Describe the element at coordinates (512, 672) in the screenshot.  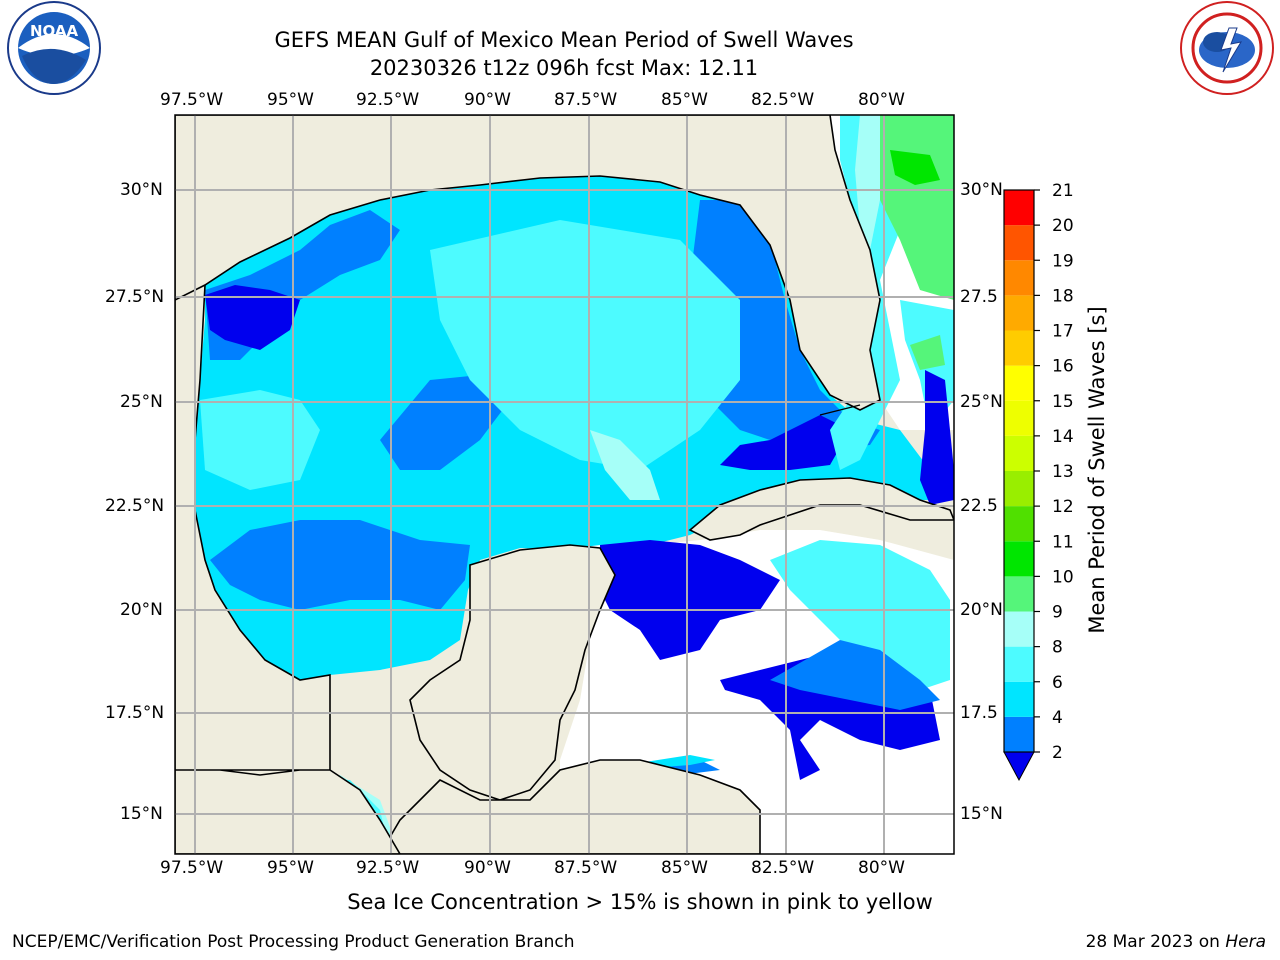
I see `yucatan-land` at that location.